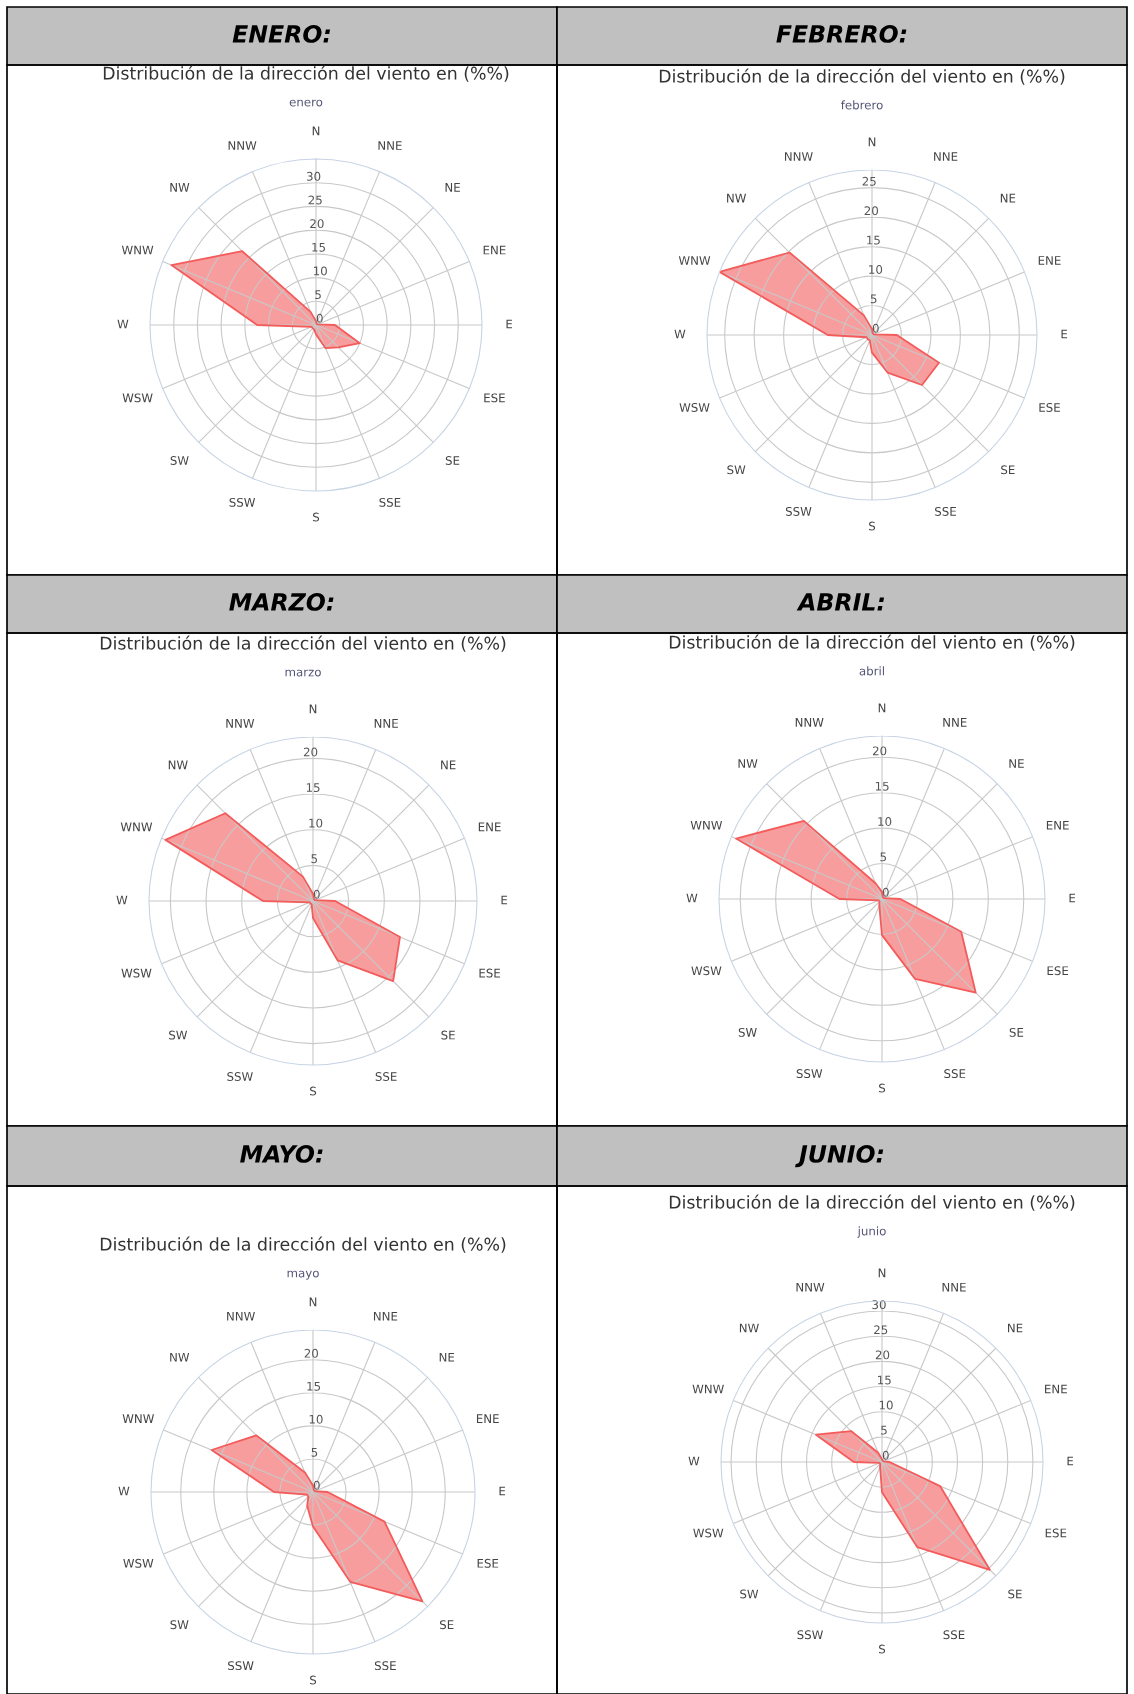  I want to click on text: ENERO:, so click(281, 33).